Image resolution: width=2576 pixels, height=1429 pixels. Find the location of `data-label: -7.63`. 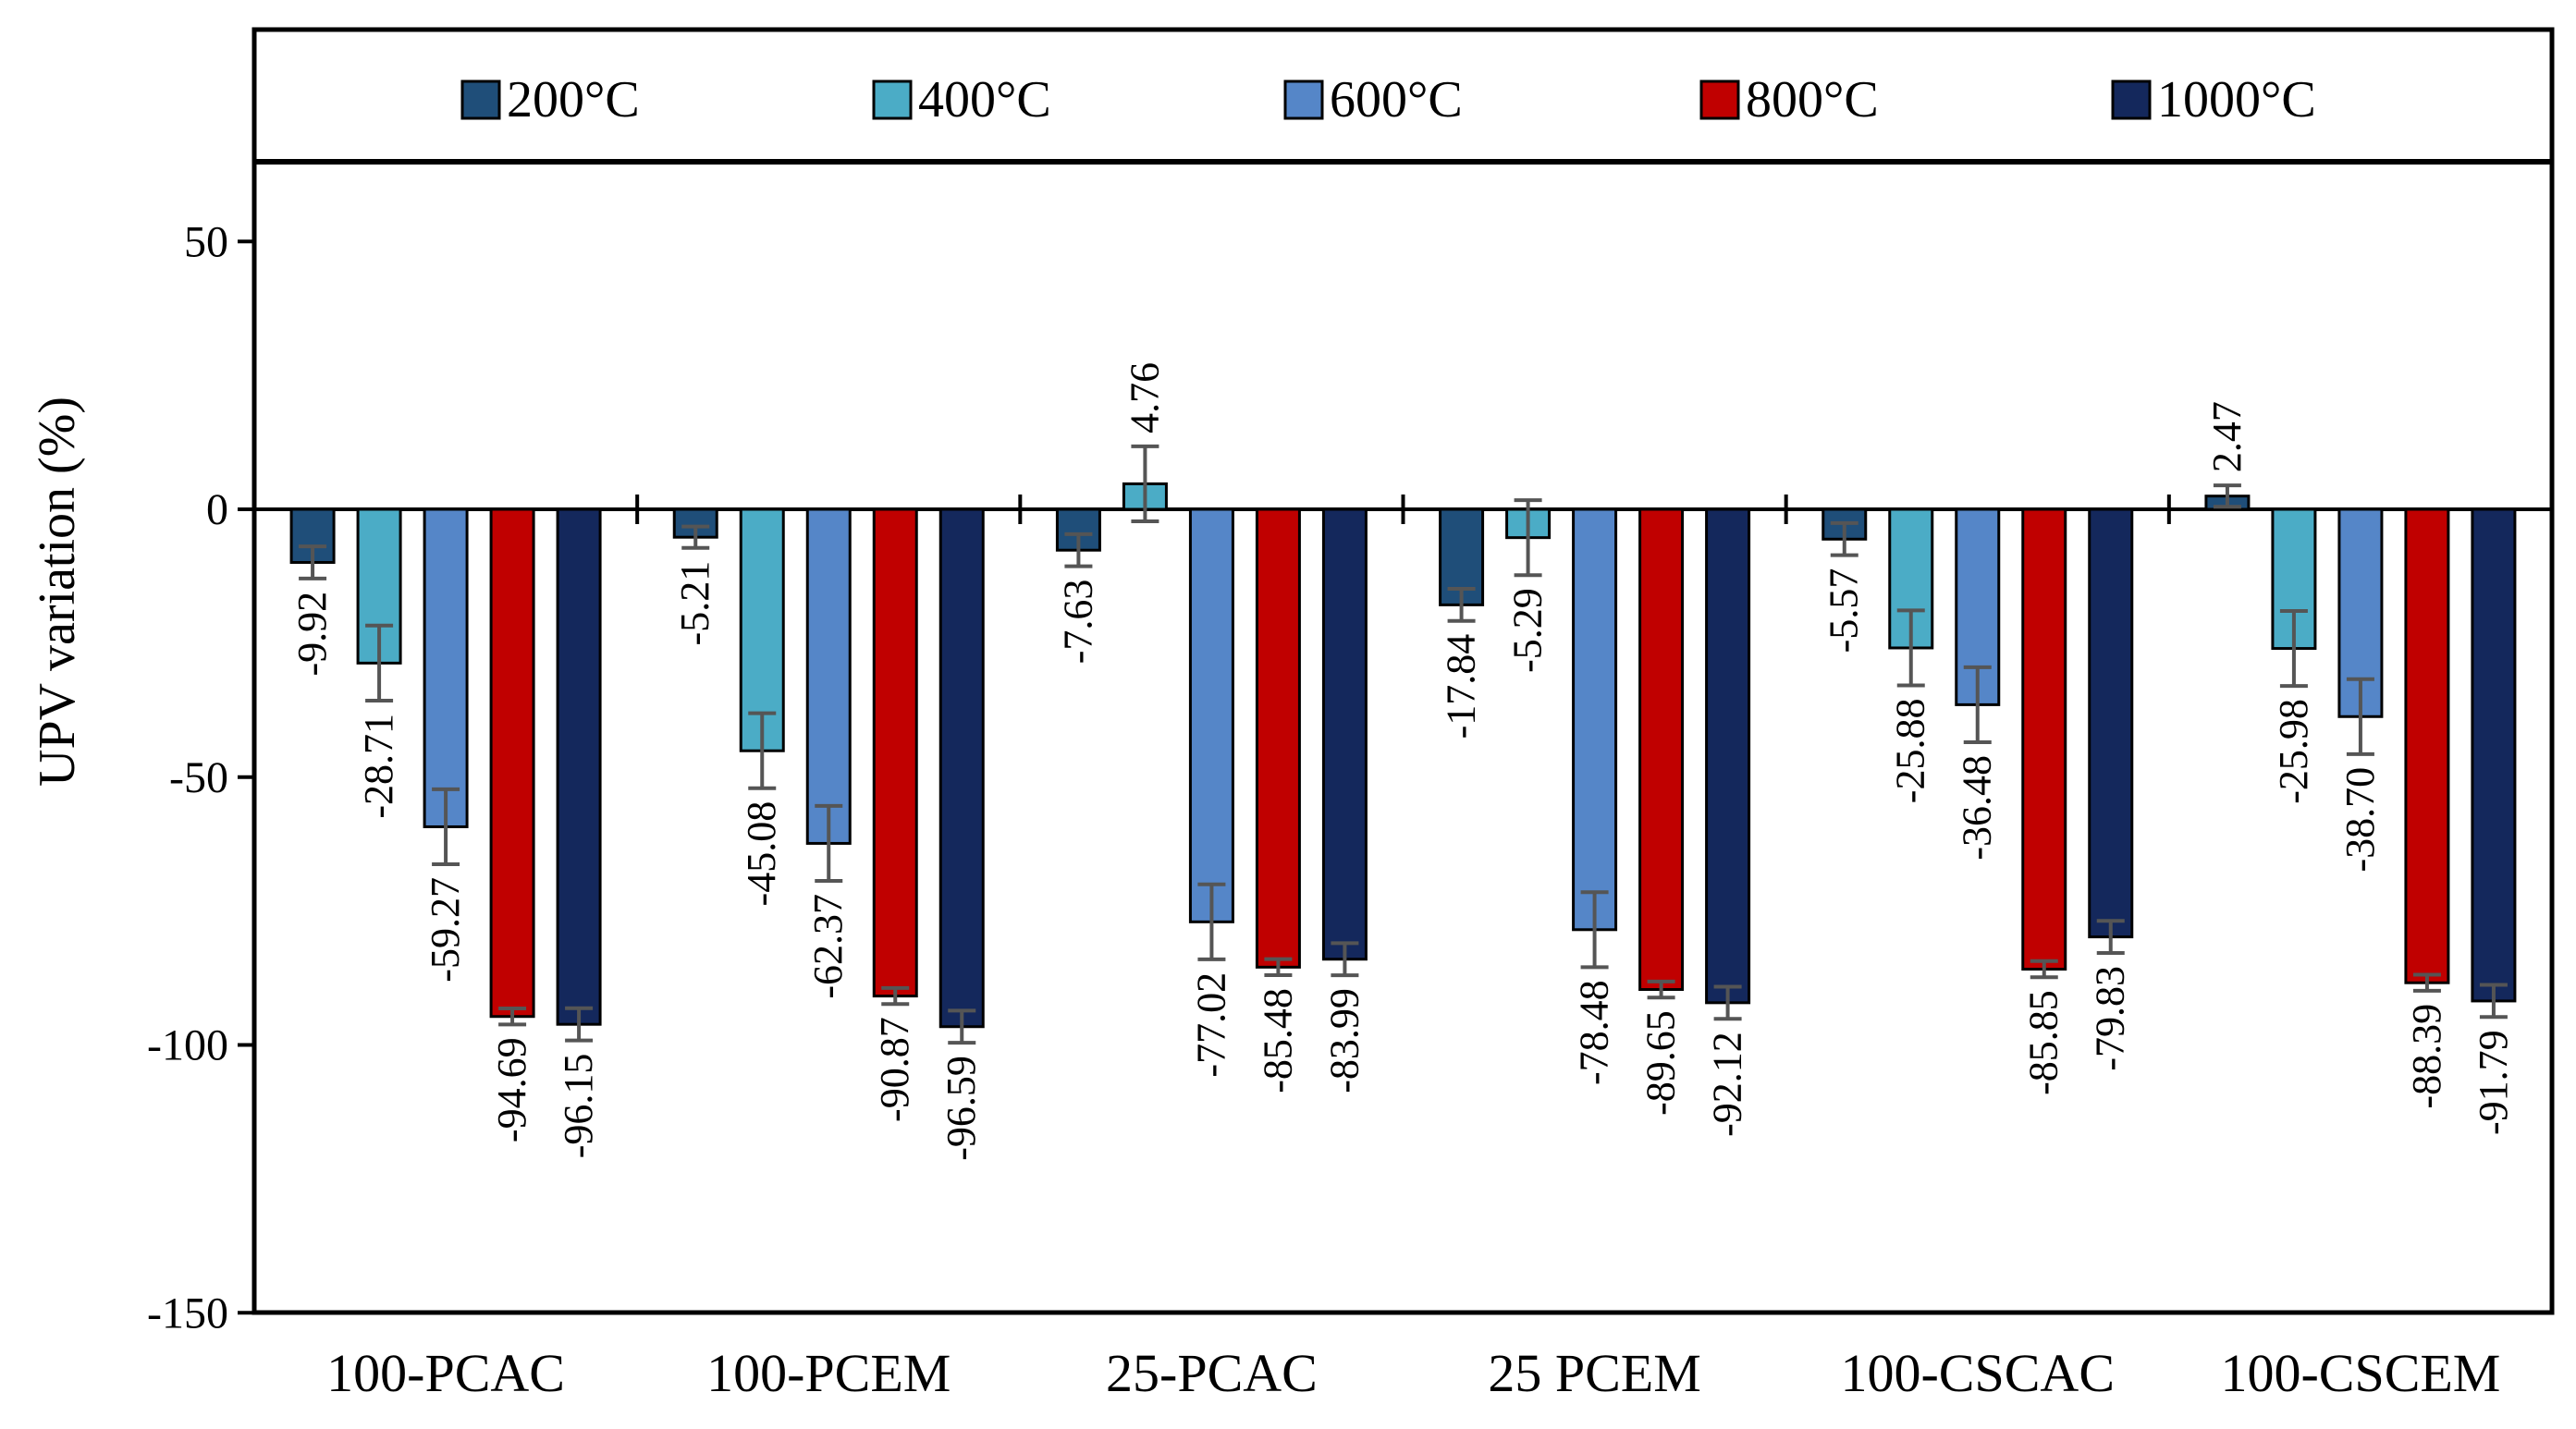

data-label: -7.63 is located at coordinates (1077, 622).